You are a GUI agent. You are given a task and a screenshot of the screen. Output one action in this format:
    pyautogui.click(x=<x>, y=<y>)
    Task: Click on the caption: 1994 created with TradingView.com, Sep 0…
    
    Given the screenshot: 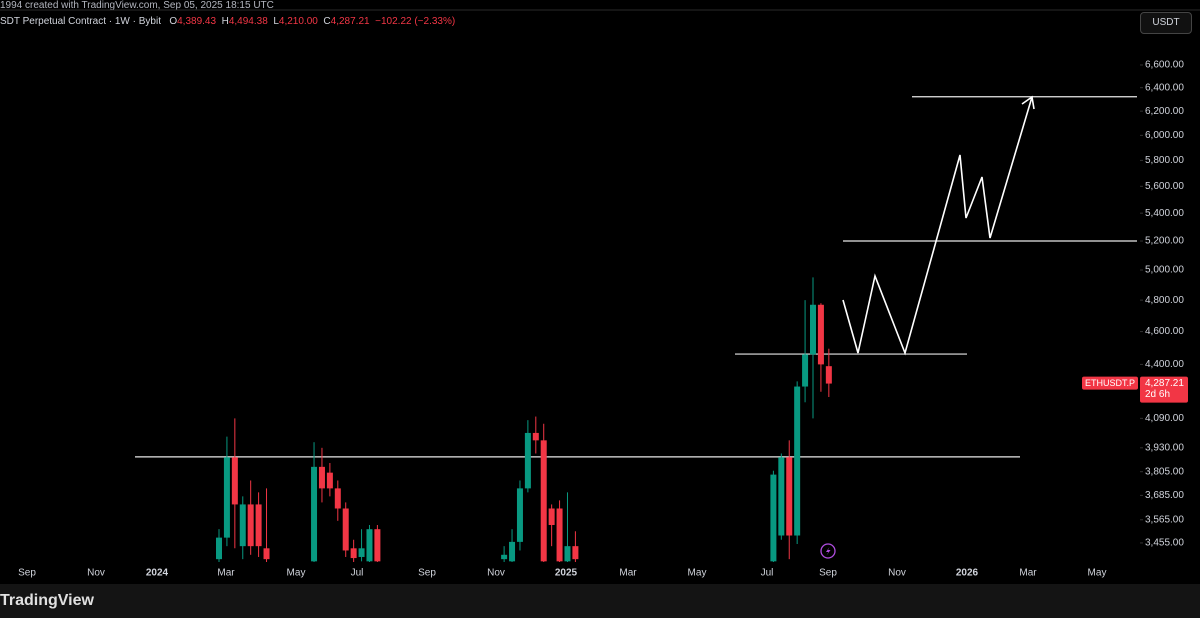 What is the action you would take?
    pyautogui.click(x=137, y=5)
    